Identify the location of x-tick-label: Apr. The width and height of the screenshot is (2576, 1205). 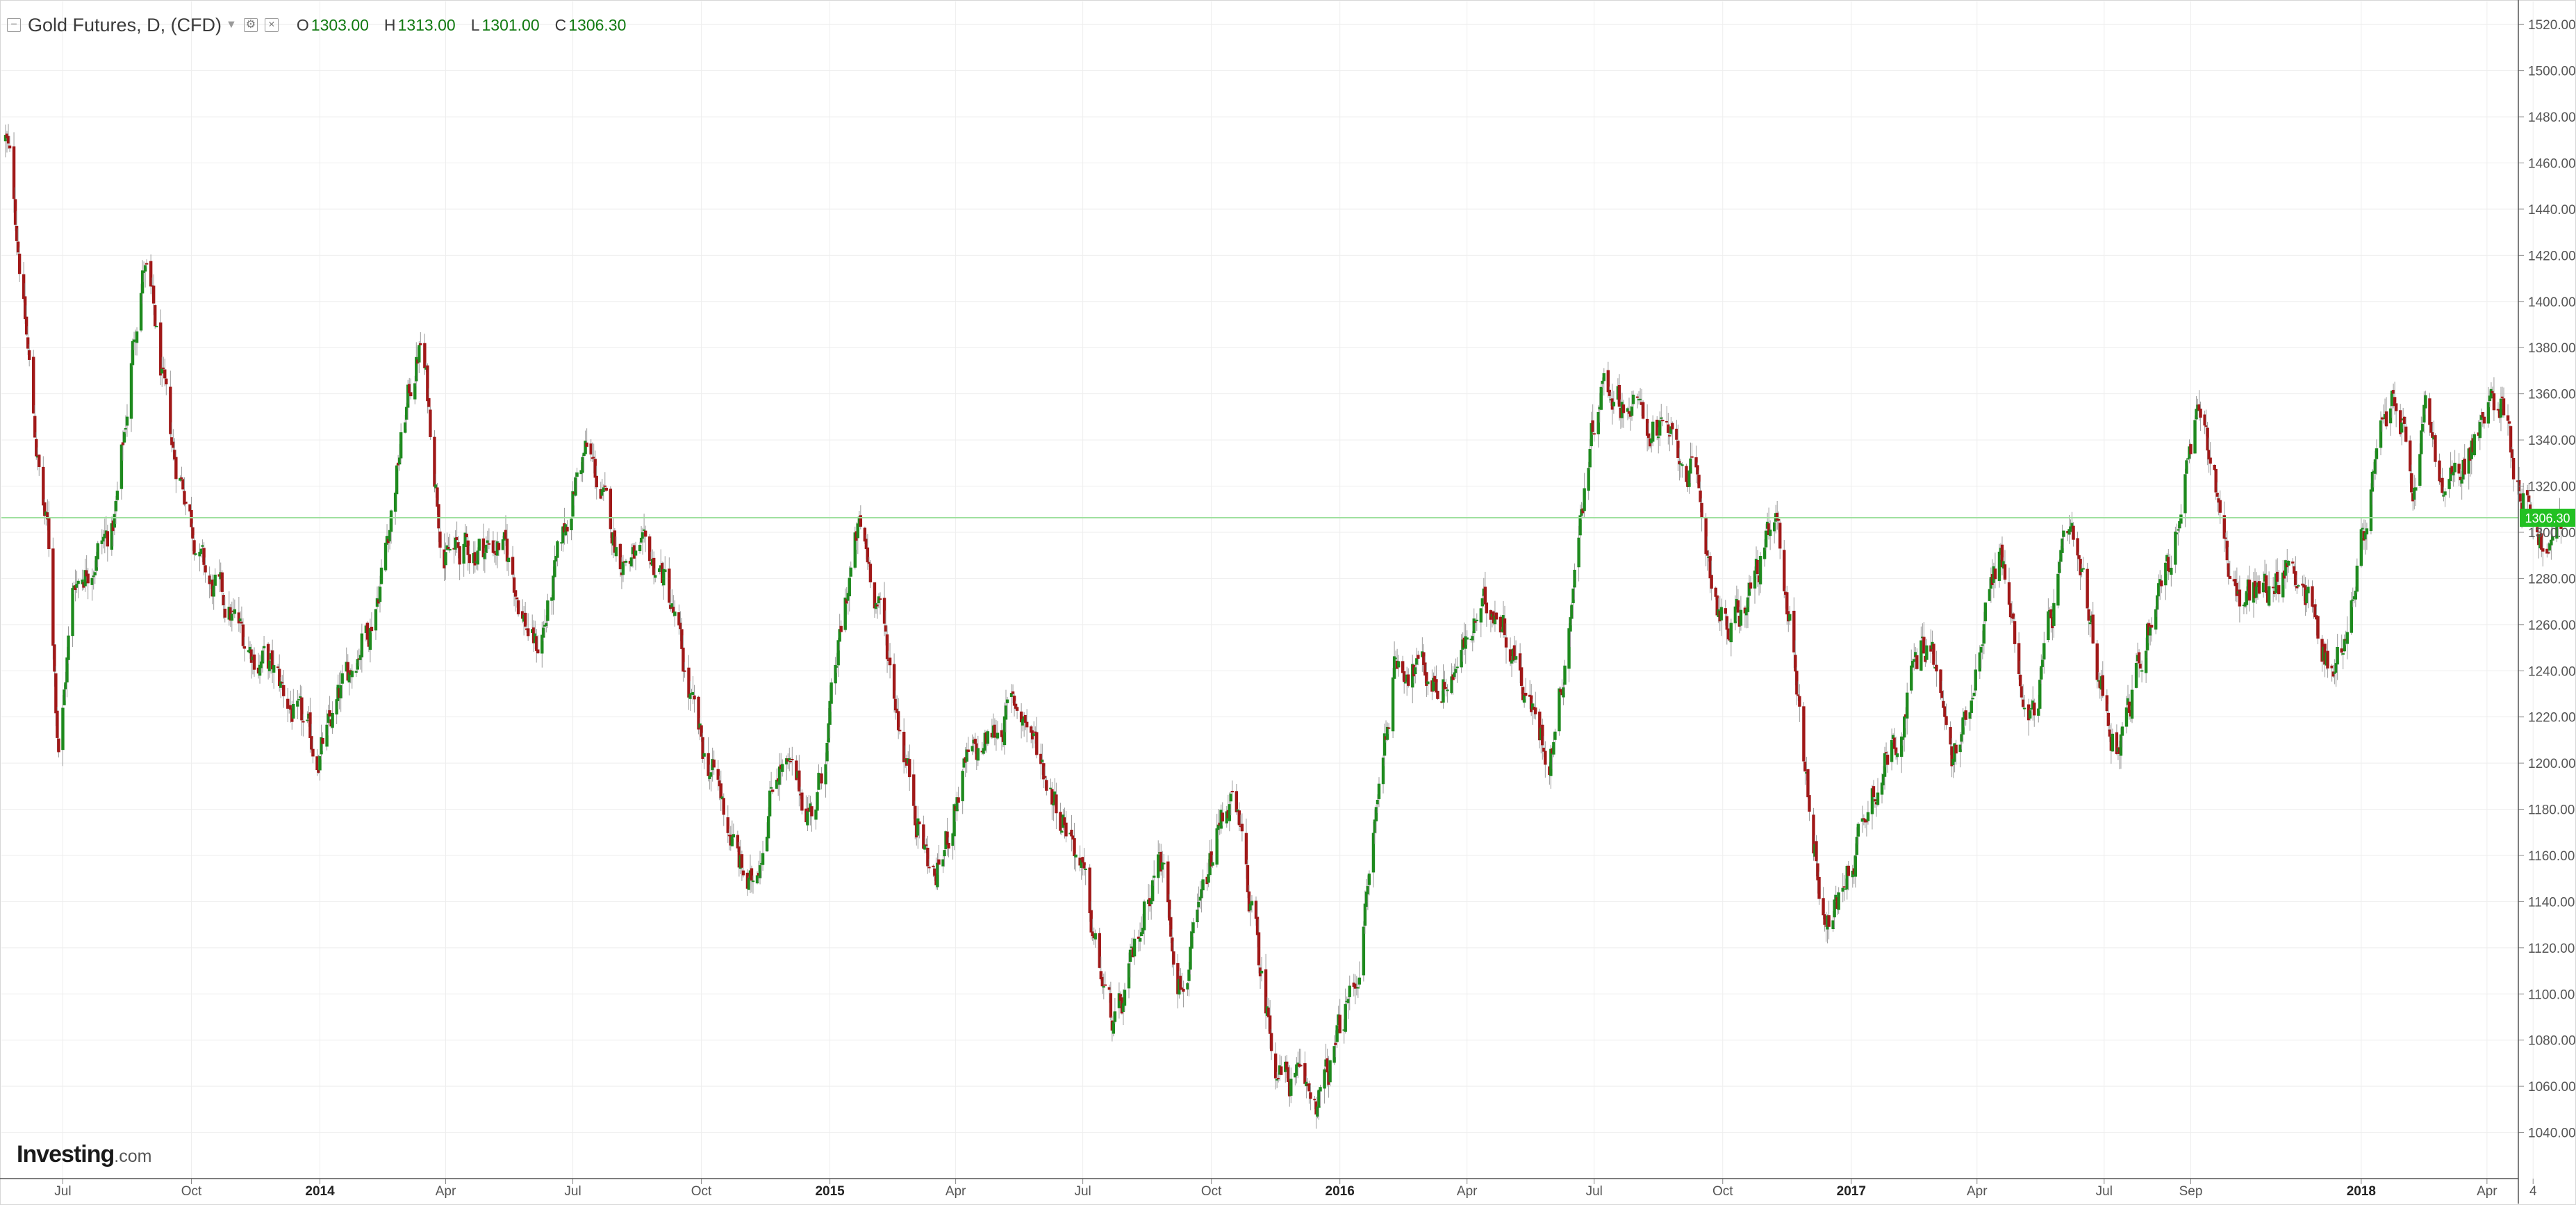
(956, 1191).